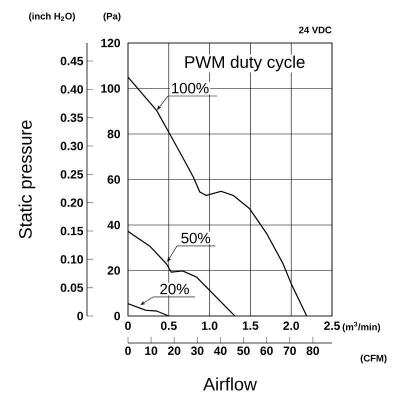  What do you see at coordinates (114, 134) in the screenshot?
I see `y2-tick-label: 80` at bounding box center [114, 134].